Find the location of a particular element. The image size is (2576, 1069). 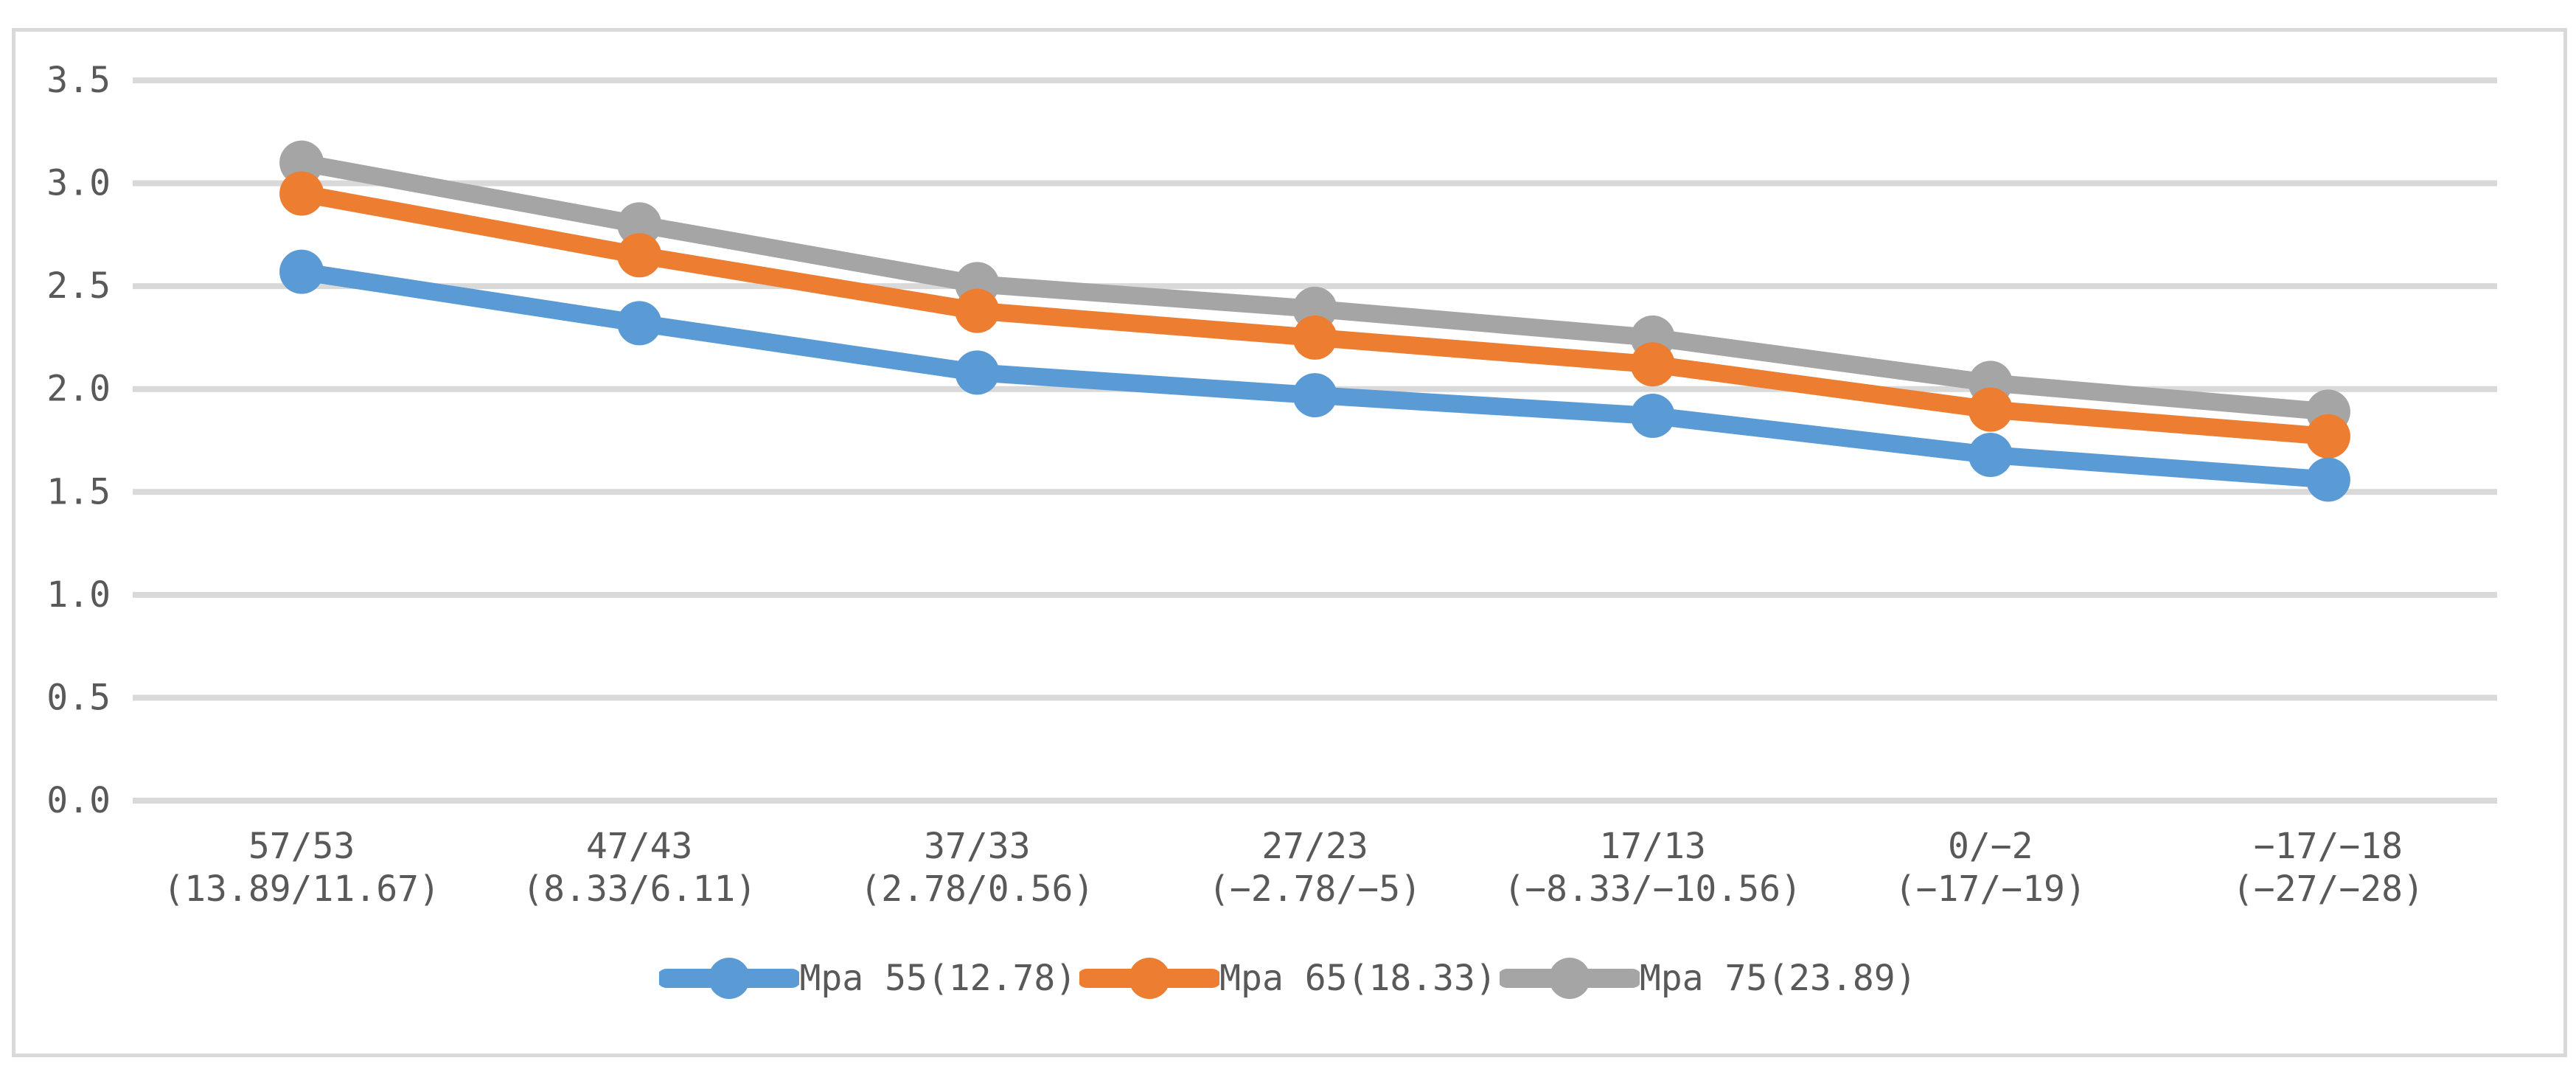

x-category-label-1-line1: 57/53 is located at coordinates (302, 846).